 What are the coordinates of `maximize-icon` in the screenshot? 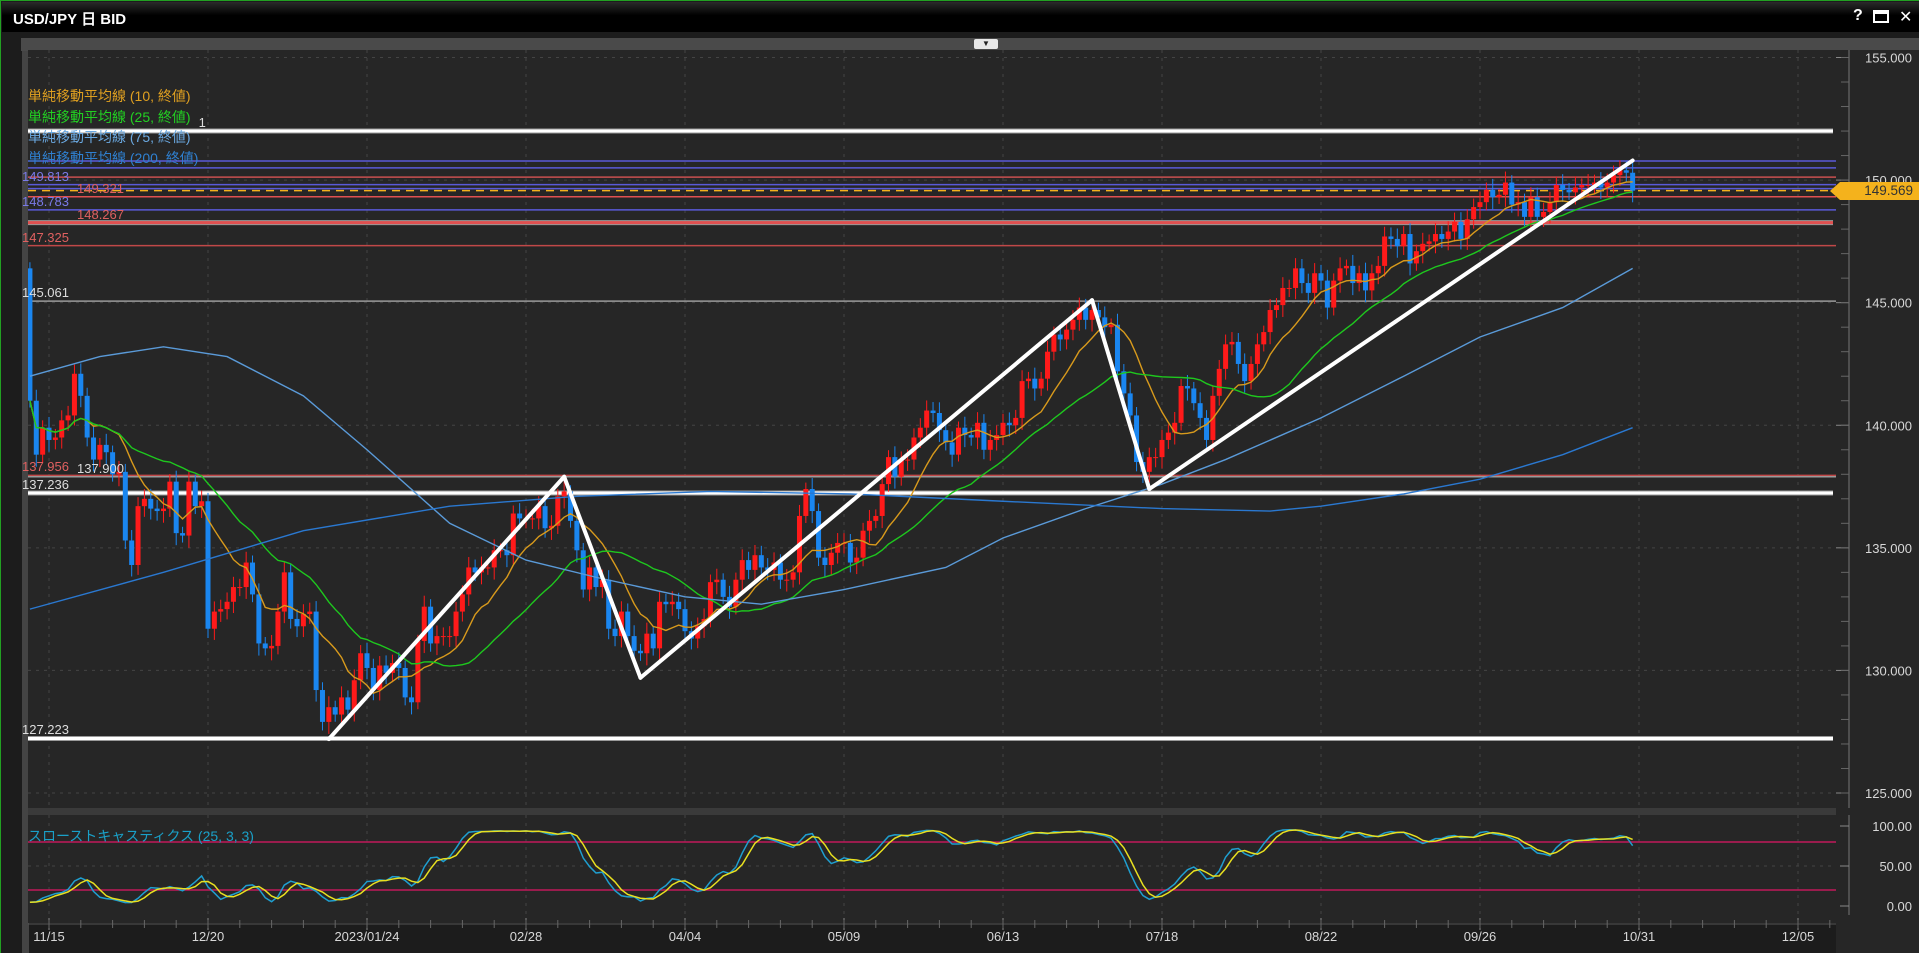 It's located at (1881, 19).